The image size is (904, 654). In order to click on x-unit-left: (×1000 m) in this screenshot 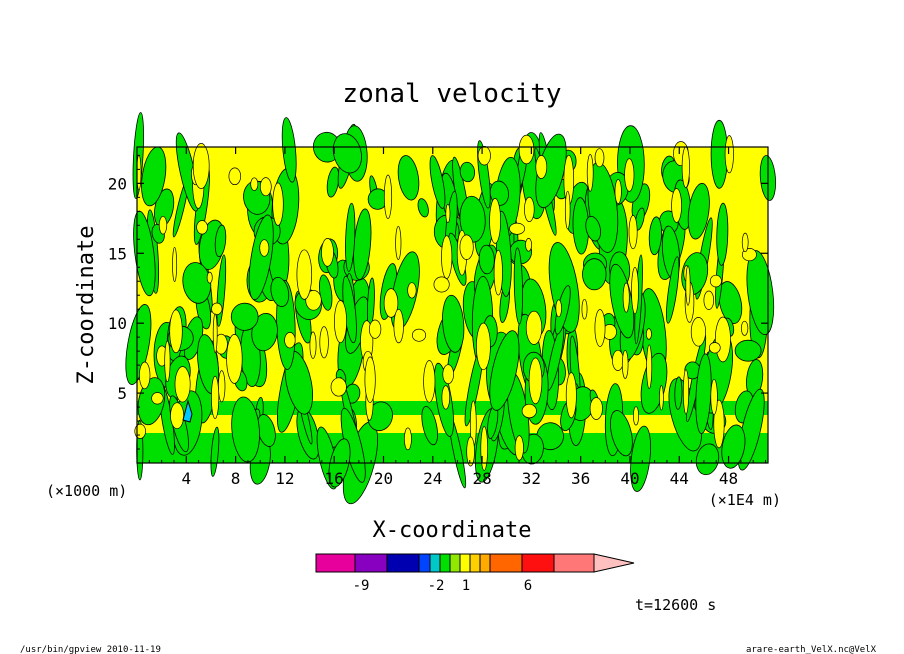, I will do `click(86, 491)`.